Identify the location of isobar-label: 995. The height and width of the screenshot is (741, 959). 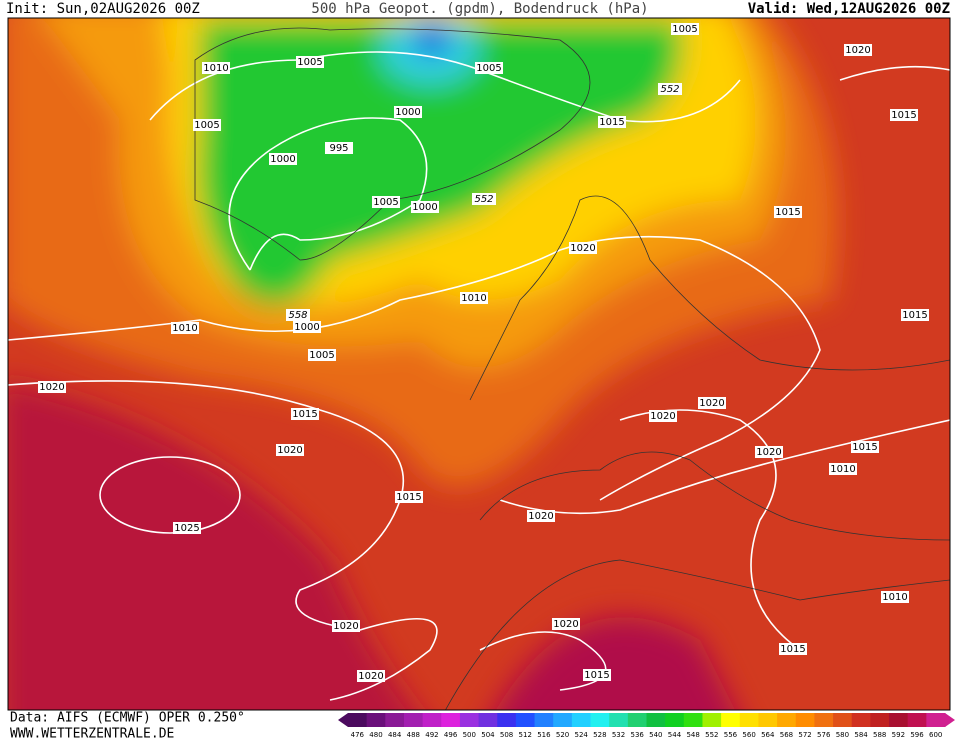
(338, 148).